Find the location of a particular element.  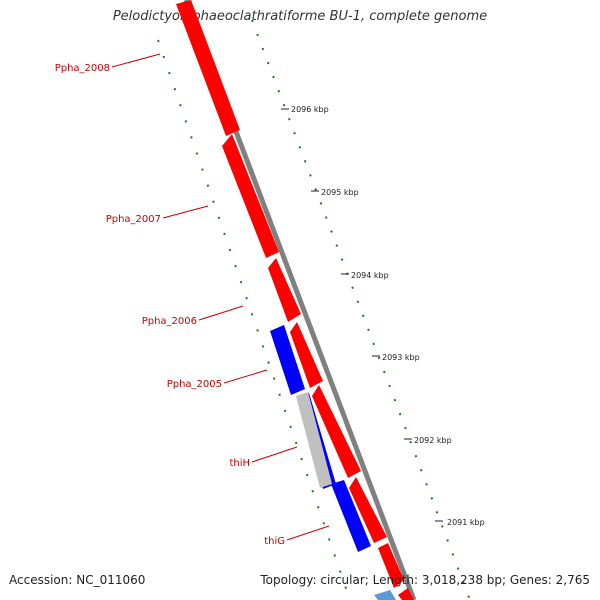

kbp-label: 2094 kbp is located at coordinates (370, 275).